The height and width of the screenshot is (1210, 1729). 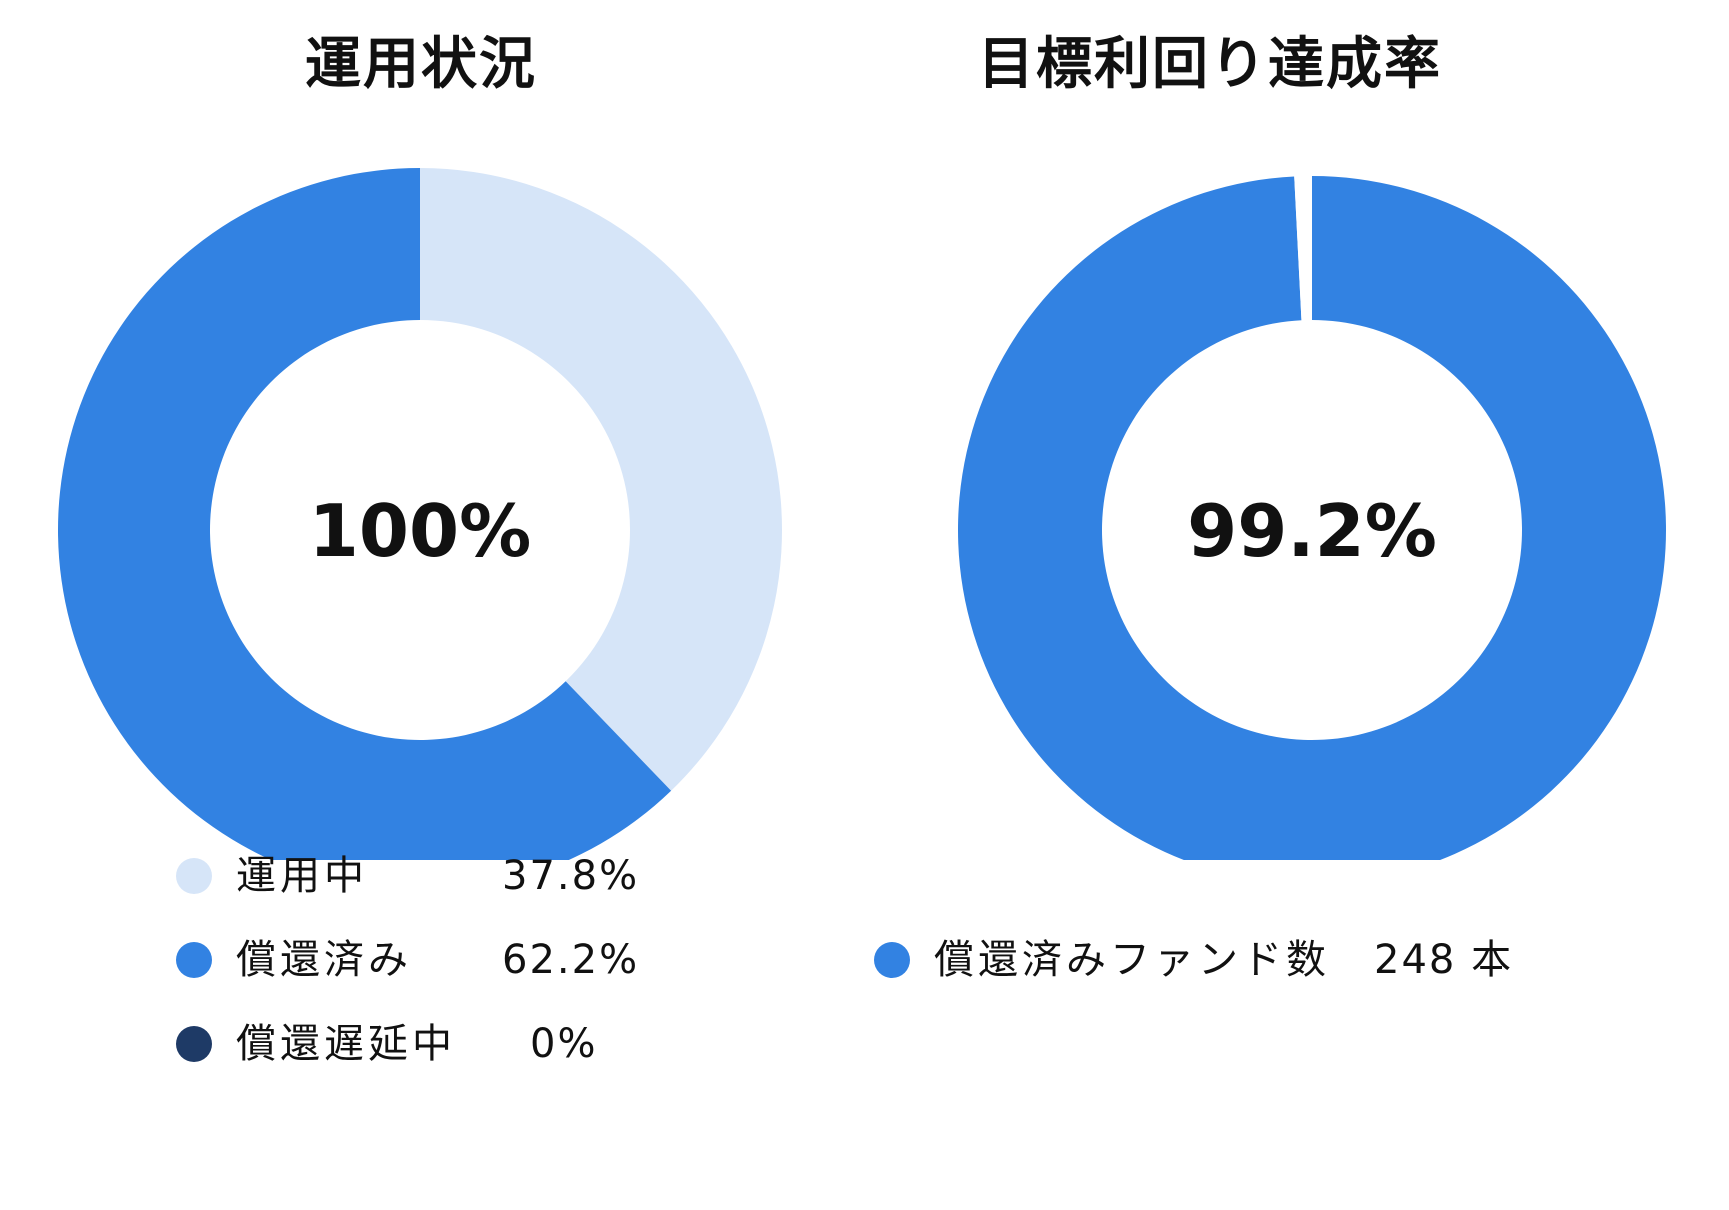 What do you see at coordinates (346, 1044) in the screenshot?
I see `legend-label-delayed: 償還遅延中` at bounding box center [346, 1044].